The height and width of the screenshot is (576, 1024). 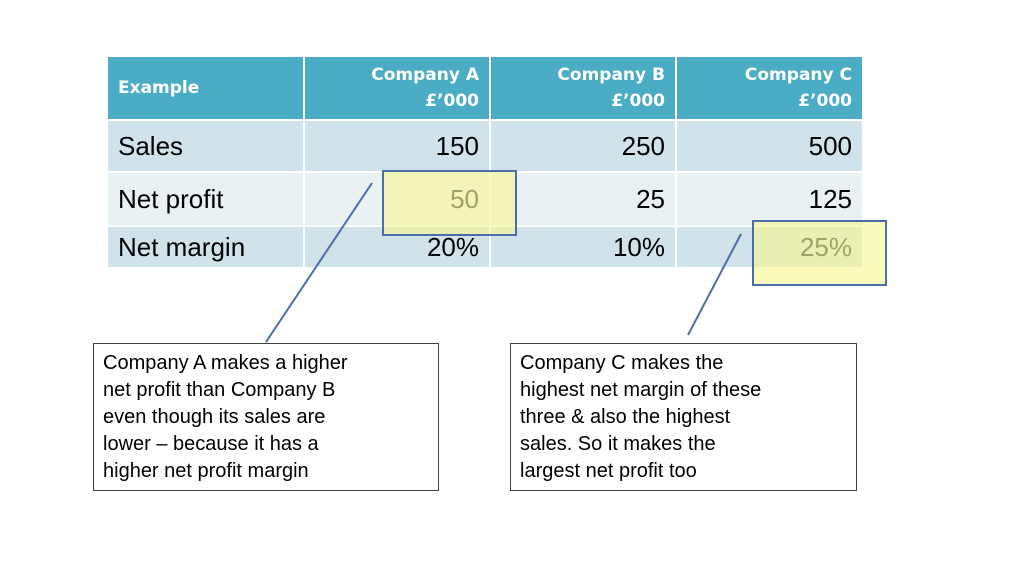 What do you see at coordinates (798, 75) in the screenshot?
I see `company-c-name: Company C` at bounding box center [798, 75].